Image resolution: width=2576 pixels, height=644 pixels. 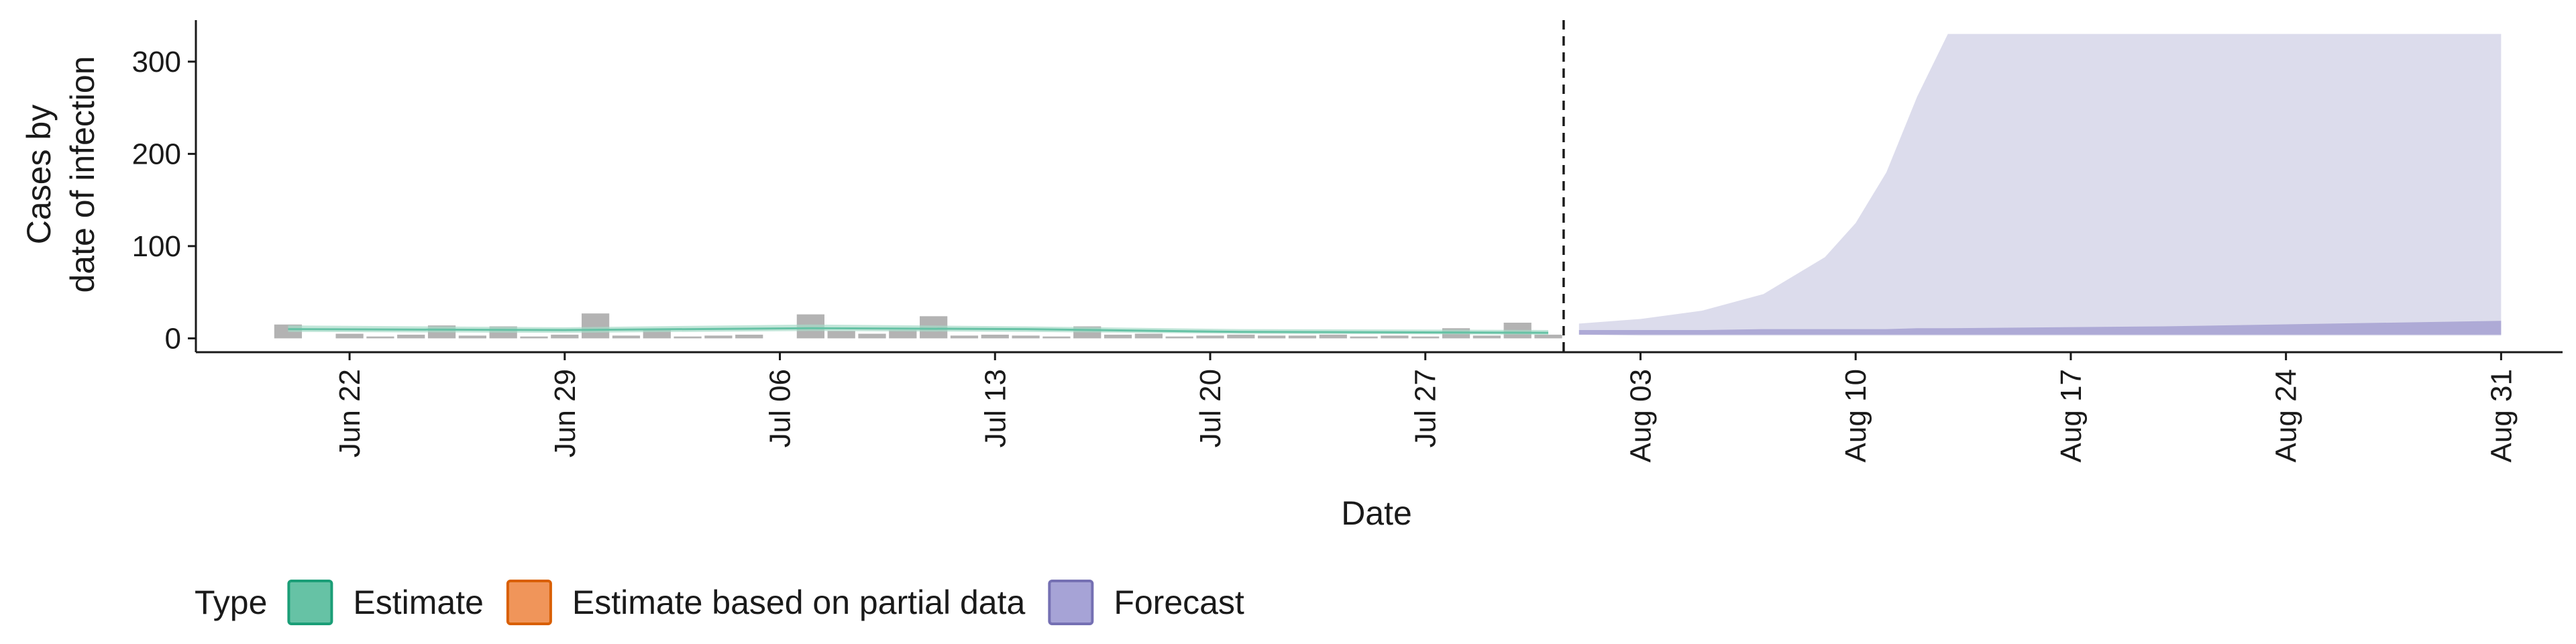 I want to click on legend-label-2: Forecast, so click(x=1179, y=602).